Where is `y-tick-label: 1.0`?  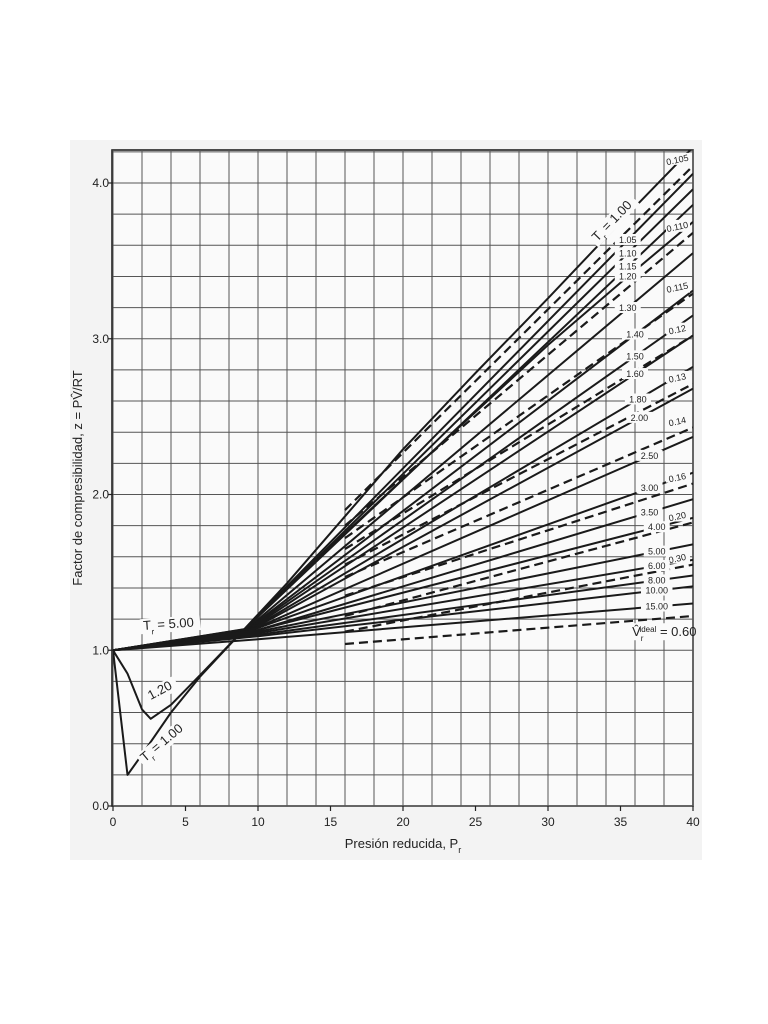
y-tick-label: 1.0 is located at coordinates (100, 650).